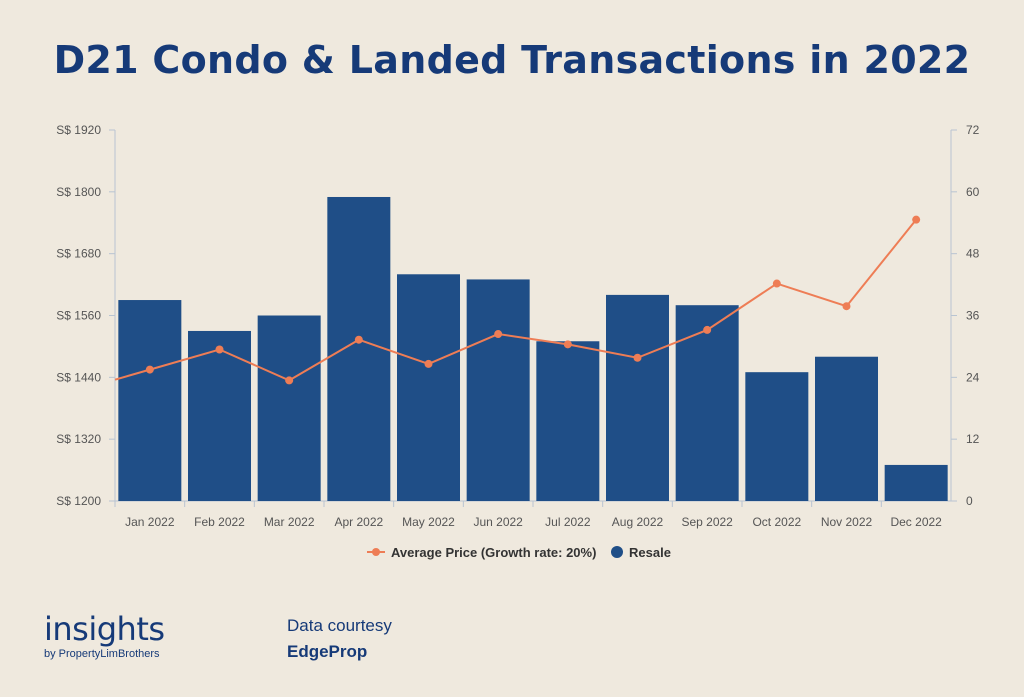 Image resolution: width=1024 pixels, height=697 pixels. I want to click on x-tick-label: Jul 2022, so click(568, 522).